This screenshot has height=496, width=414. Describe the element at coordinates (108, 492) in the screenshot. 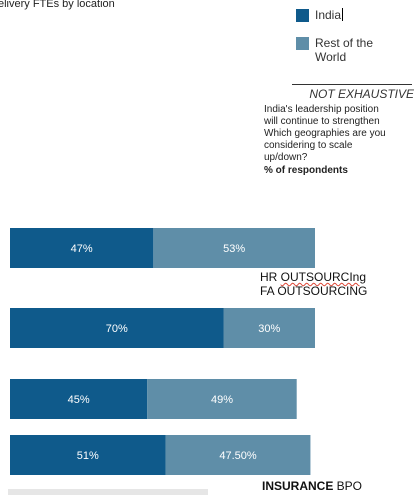

I see `footer-bar` at that location.